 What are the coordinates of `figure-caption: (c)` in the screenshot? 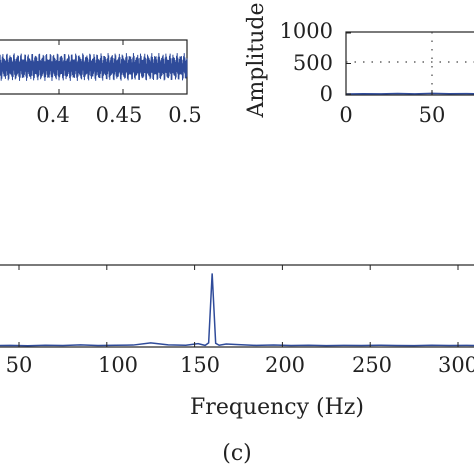 It's located at (237, 453).